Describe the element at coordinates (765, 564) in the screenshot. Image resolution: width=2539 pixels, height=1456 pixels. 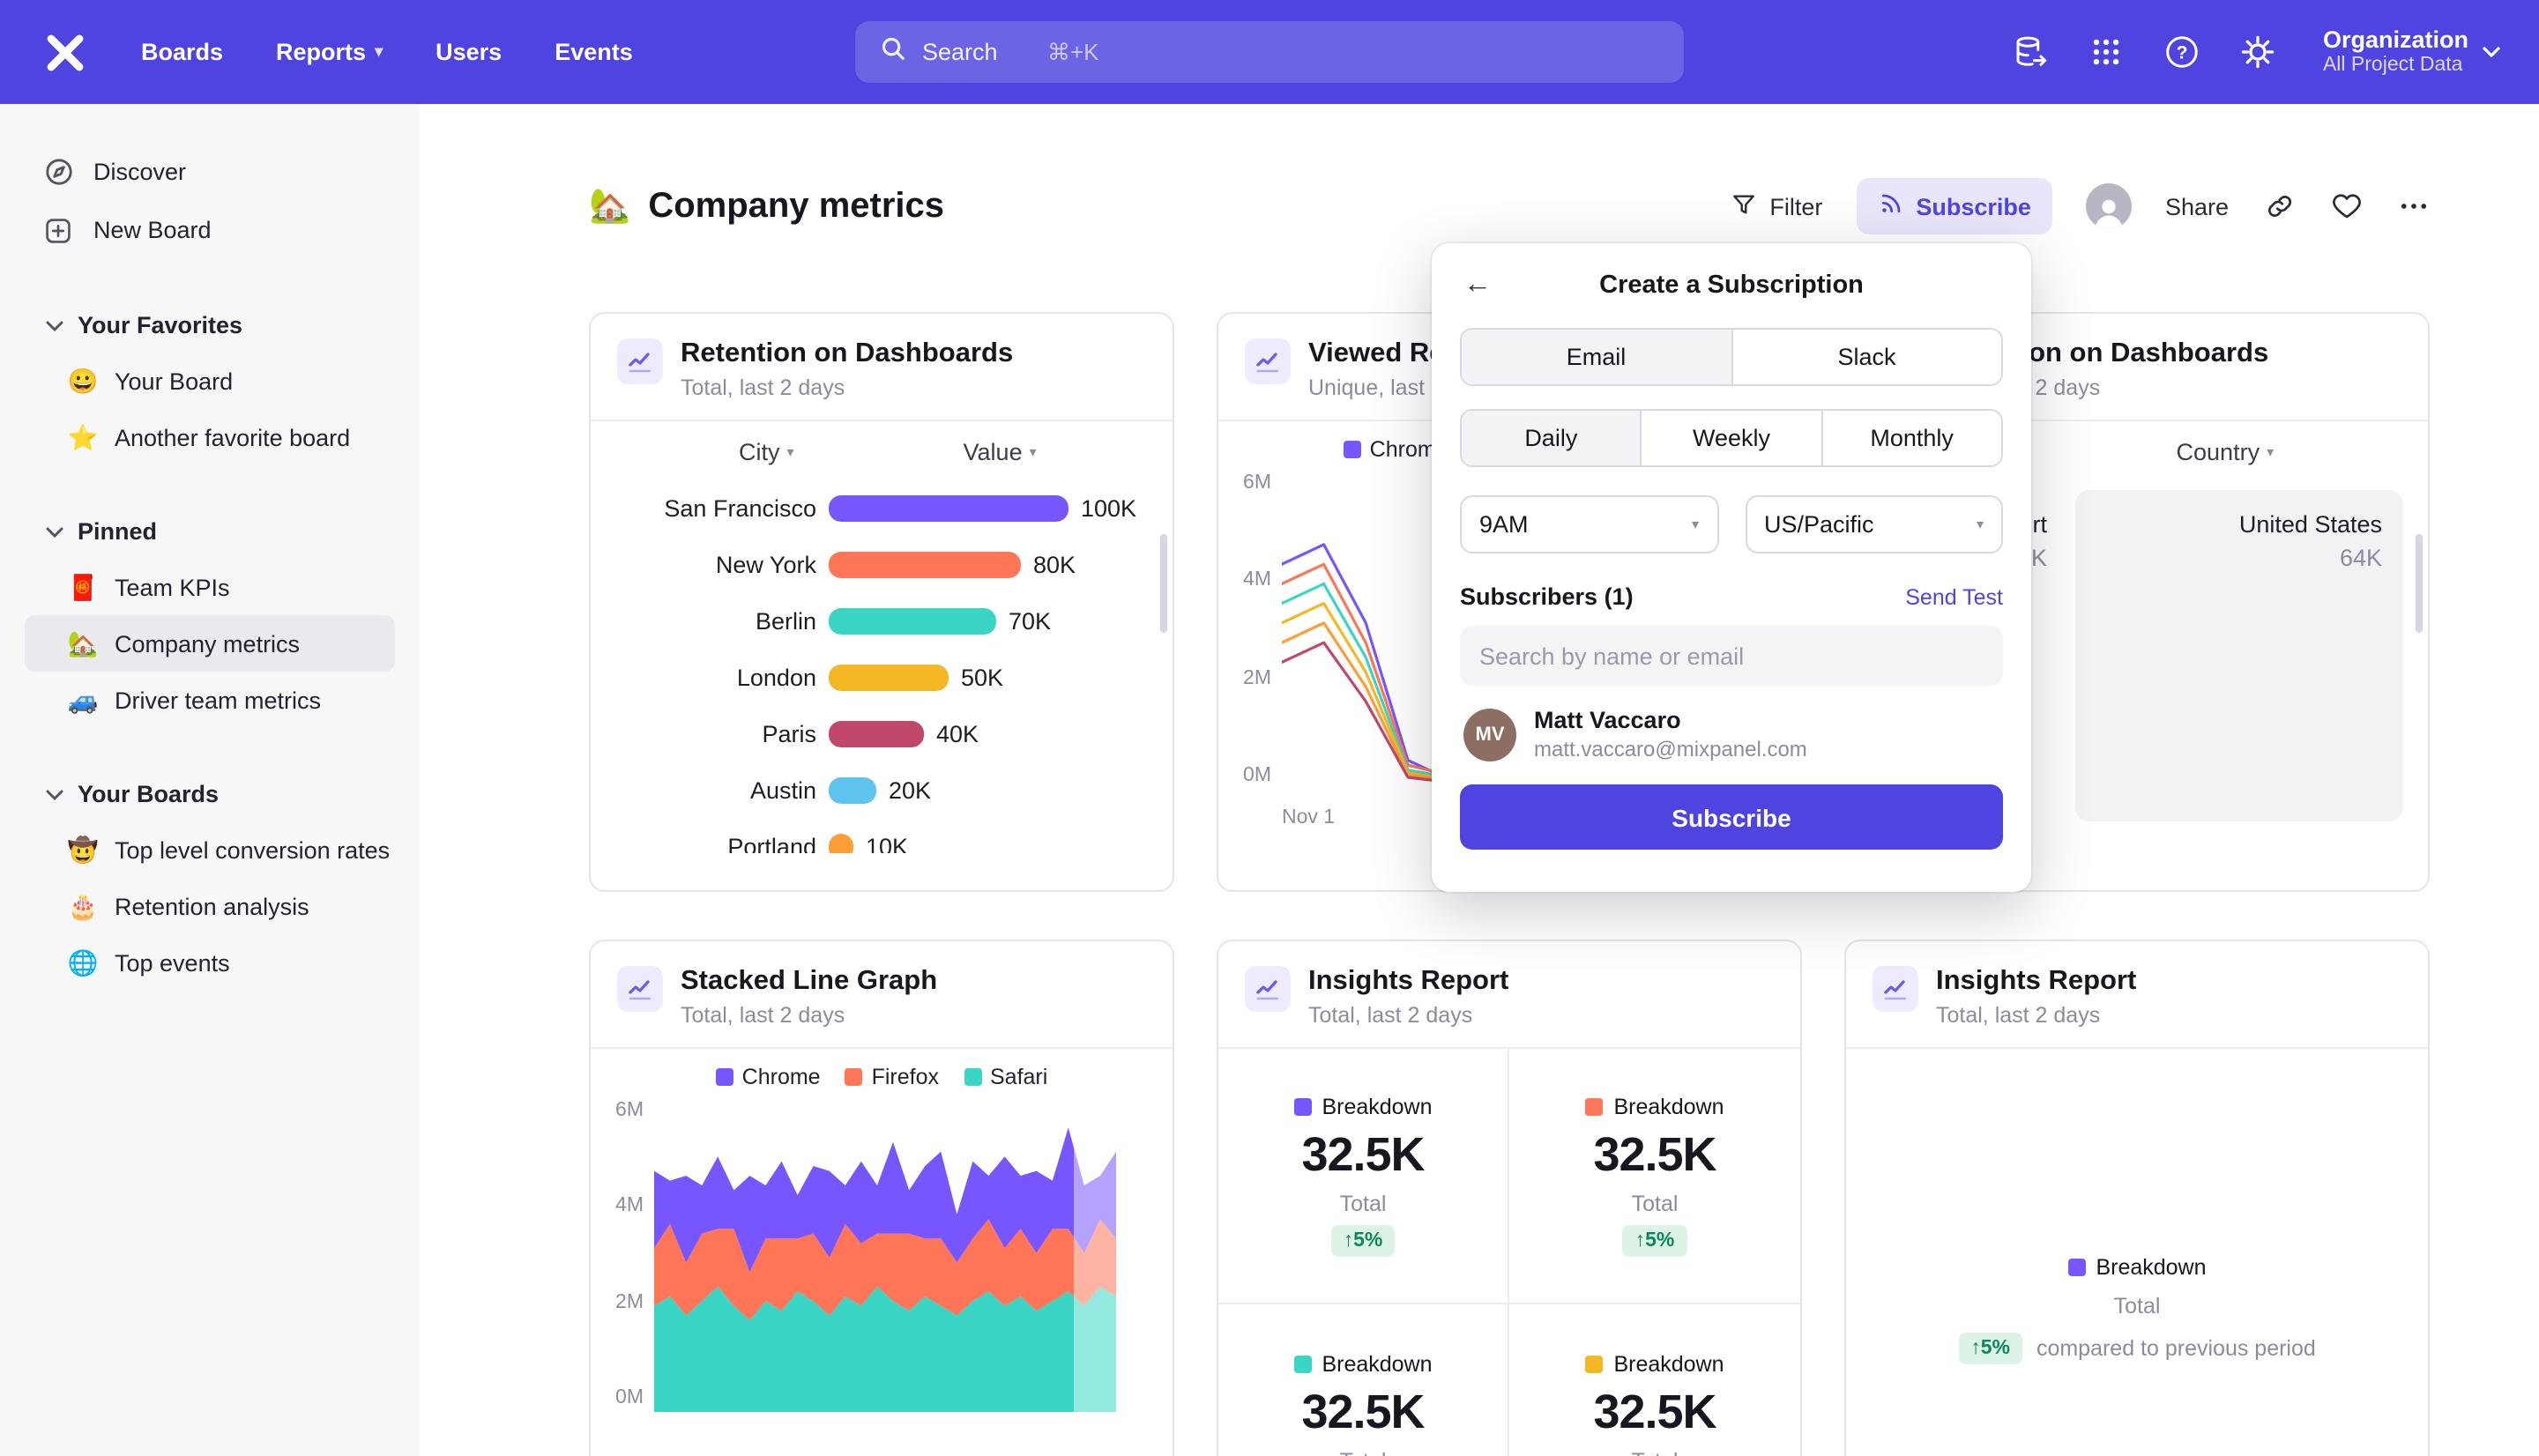
I see `city-label: New York` at that location.